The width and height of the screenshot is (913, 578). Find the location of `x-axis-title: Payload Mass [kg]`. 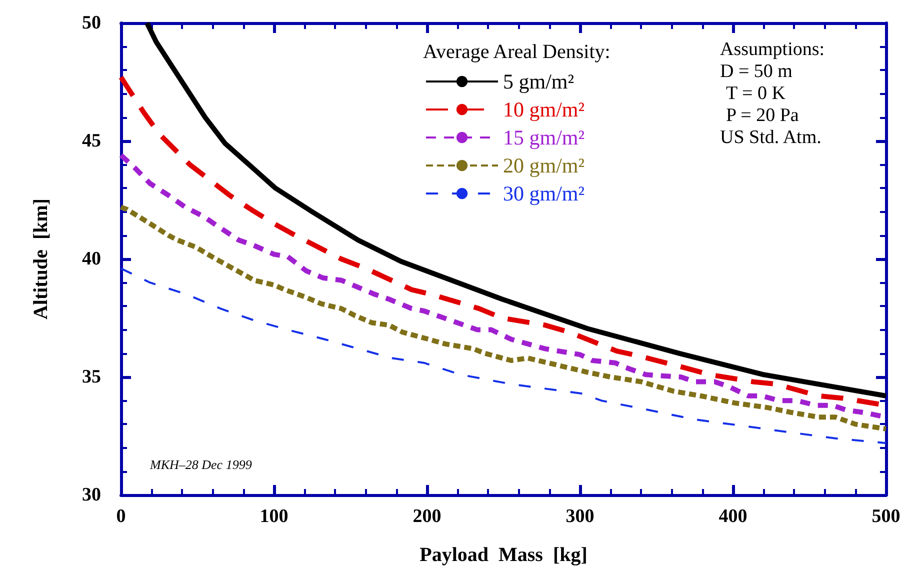

x-axis-title: Payload Mass [kg] is located at coordinates (504, 555).